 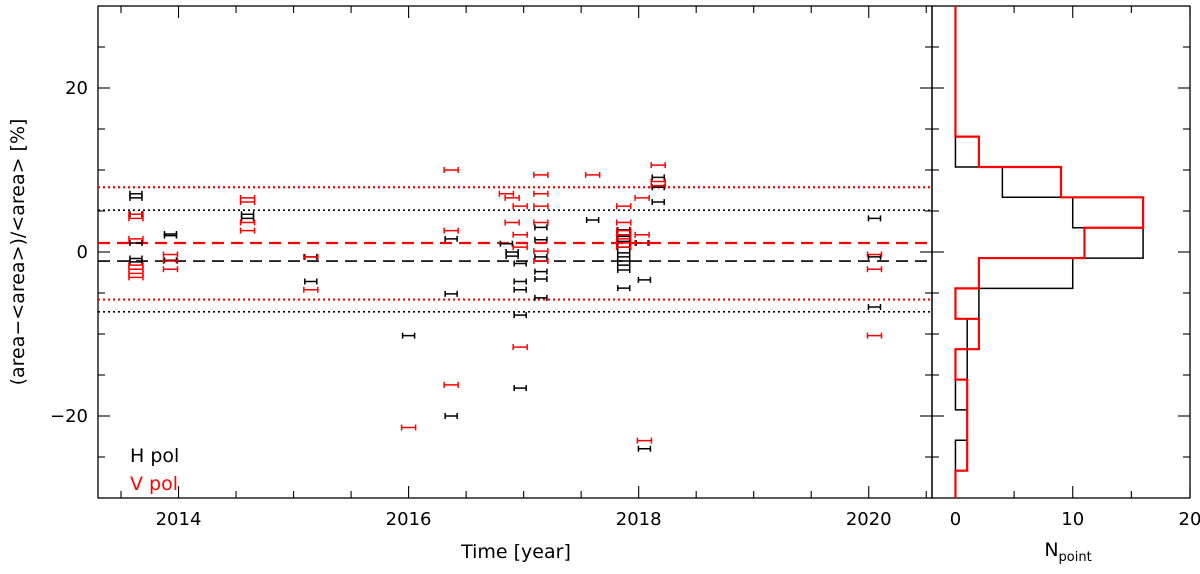 What do you see at coordinates (179, 519) in the screenshot?
I see `x-tick-label: 2014` at bounding box center [179, 519].